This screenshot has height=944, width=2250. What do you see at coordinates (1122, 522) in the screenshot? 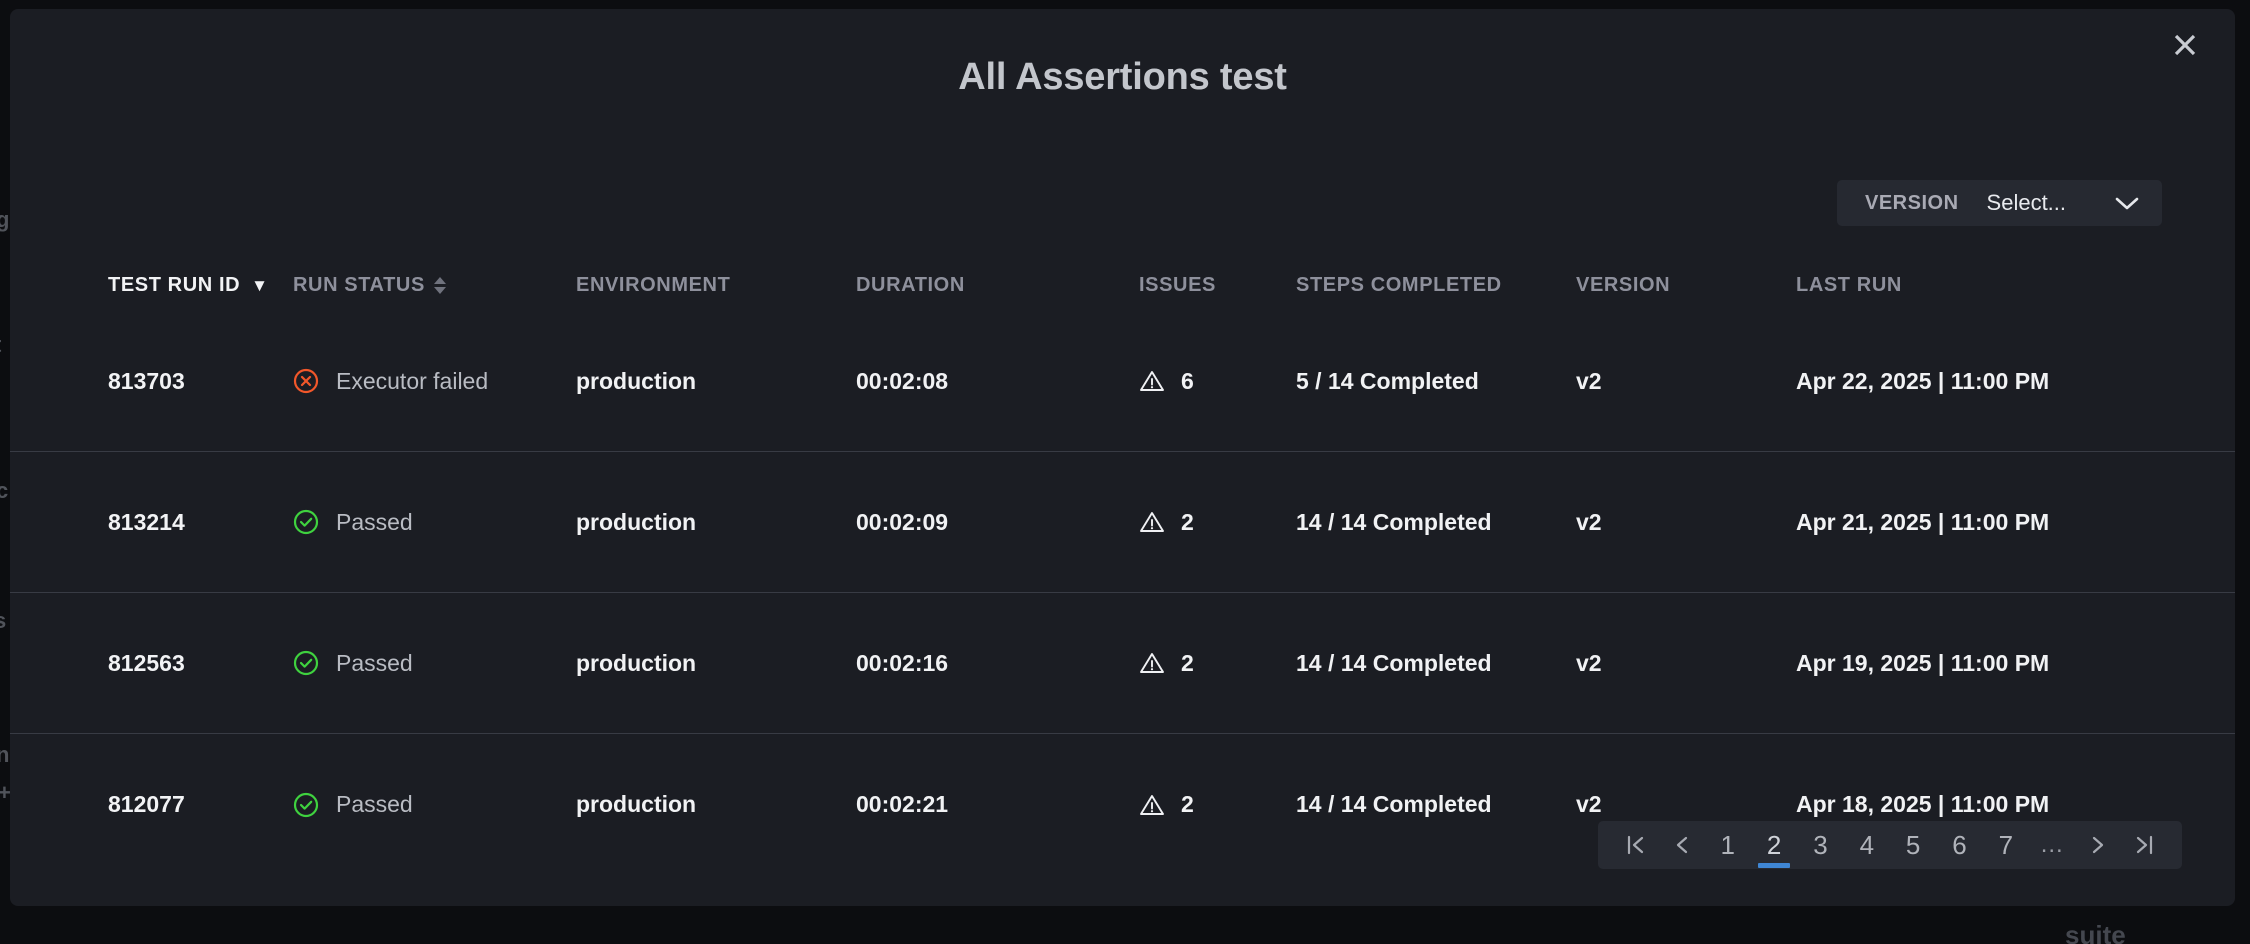
I see `table-row: 813214 Passed production 00:02:09` at bounding box center [1122, 522].